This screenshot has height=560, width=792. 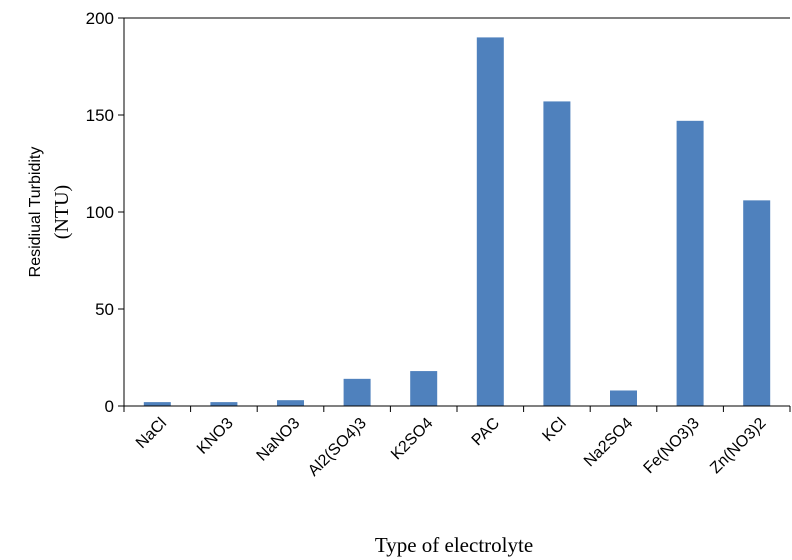 What do you see at coordinates (62, 212) in the screenshot?
I see `y-axis-label-line2: (NTU)` at bounding box center [62, 212].